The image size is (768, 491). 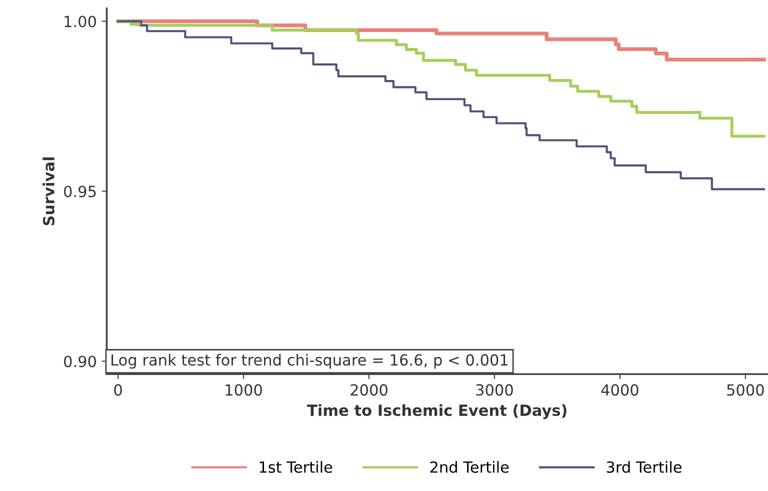 What do you see at coordinates (80, 362) in the screenshot?
I see `y-tick-label: 0.90` at bounding box center [80, 362].